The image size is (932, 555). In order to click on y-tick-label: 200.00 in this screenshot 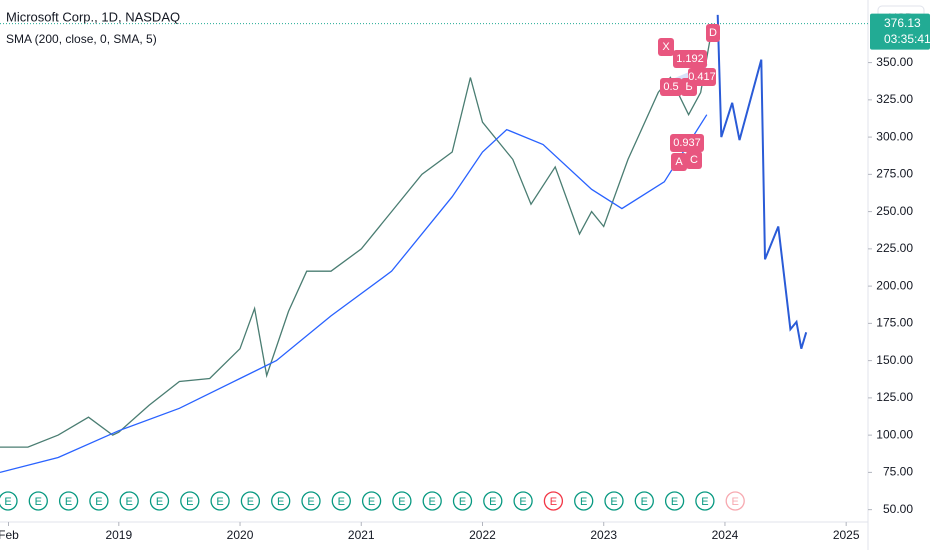, I will do `click(894, 285)`.